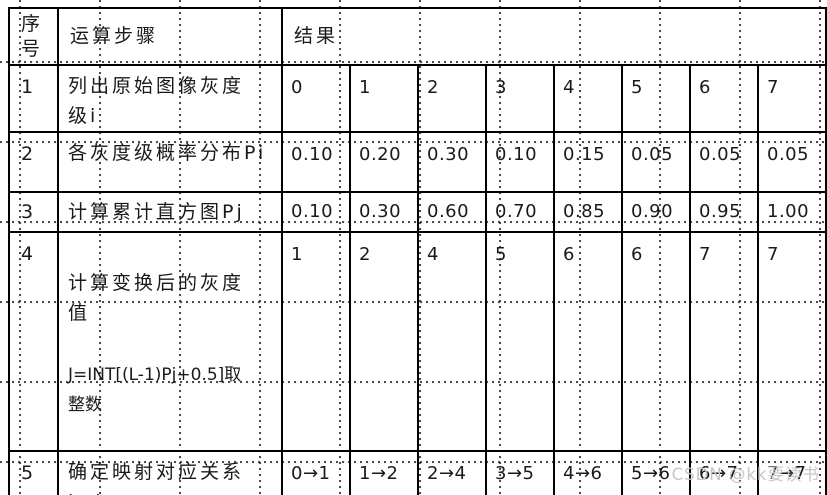 This screenshot has width=827, height=495. Describe the element at coordinates (33, 36) in the screenshot. I see `seq-header-cell: 序 号` at that location.